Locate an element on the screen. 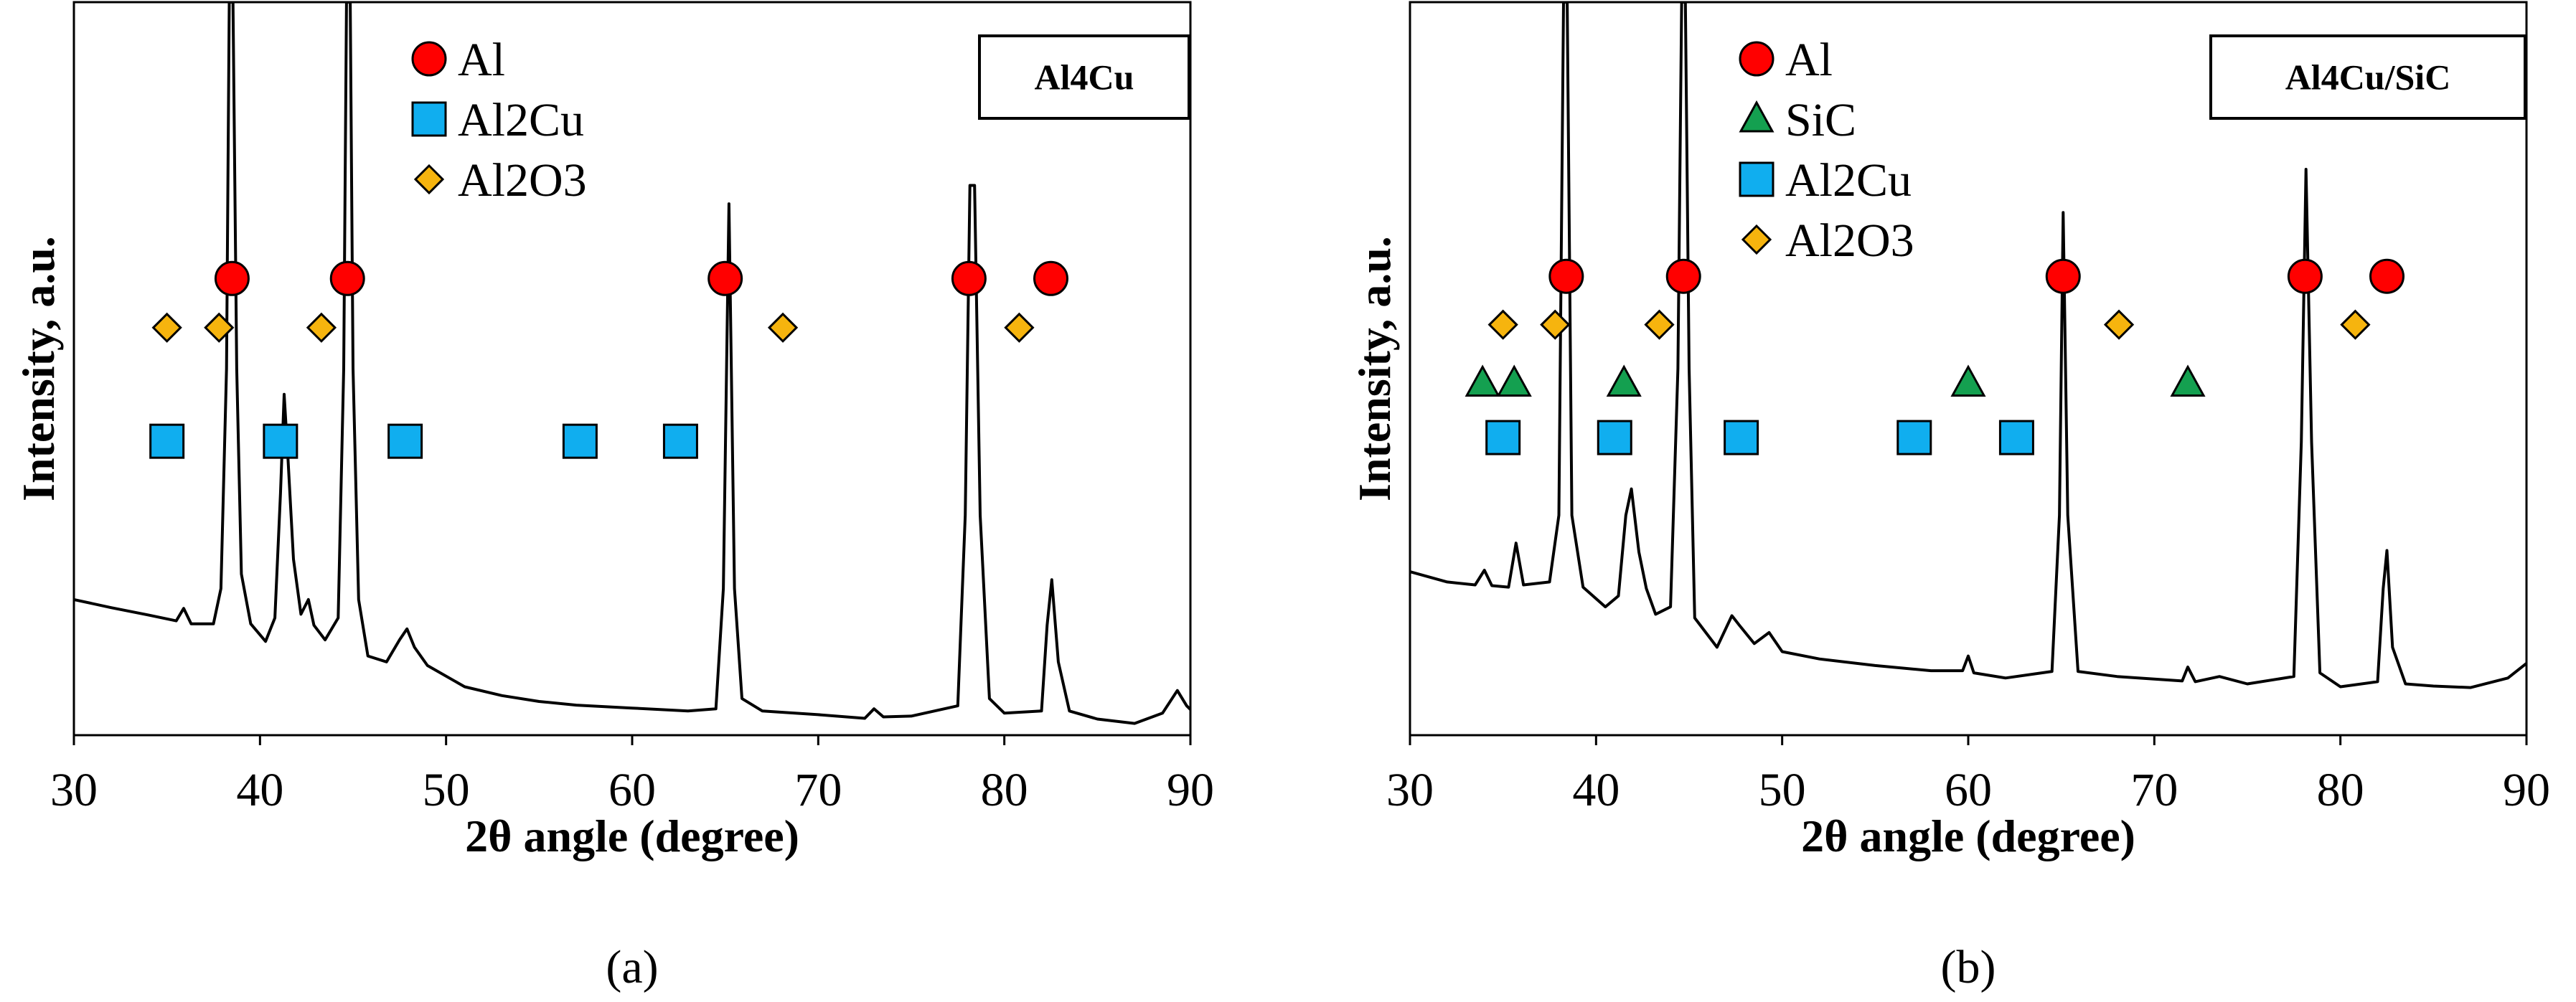  sample-label: Al4Cu/SiC is located at coordinates (2368, 77).